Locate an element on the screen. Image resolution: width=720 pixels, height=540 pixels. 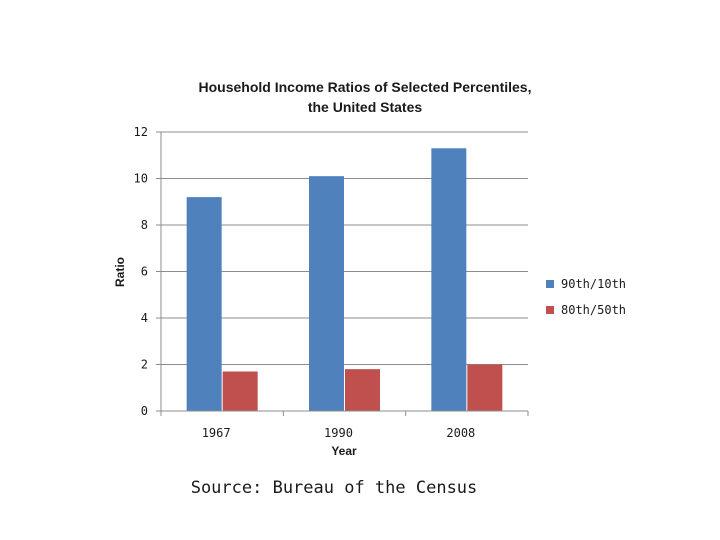
y-tick-label-12: 12 is located at coordinates (141, 132).